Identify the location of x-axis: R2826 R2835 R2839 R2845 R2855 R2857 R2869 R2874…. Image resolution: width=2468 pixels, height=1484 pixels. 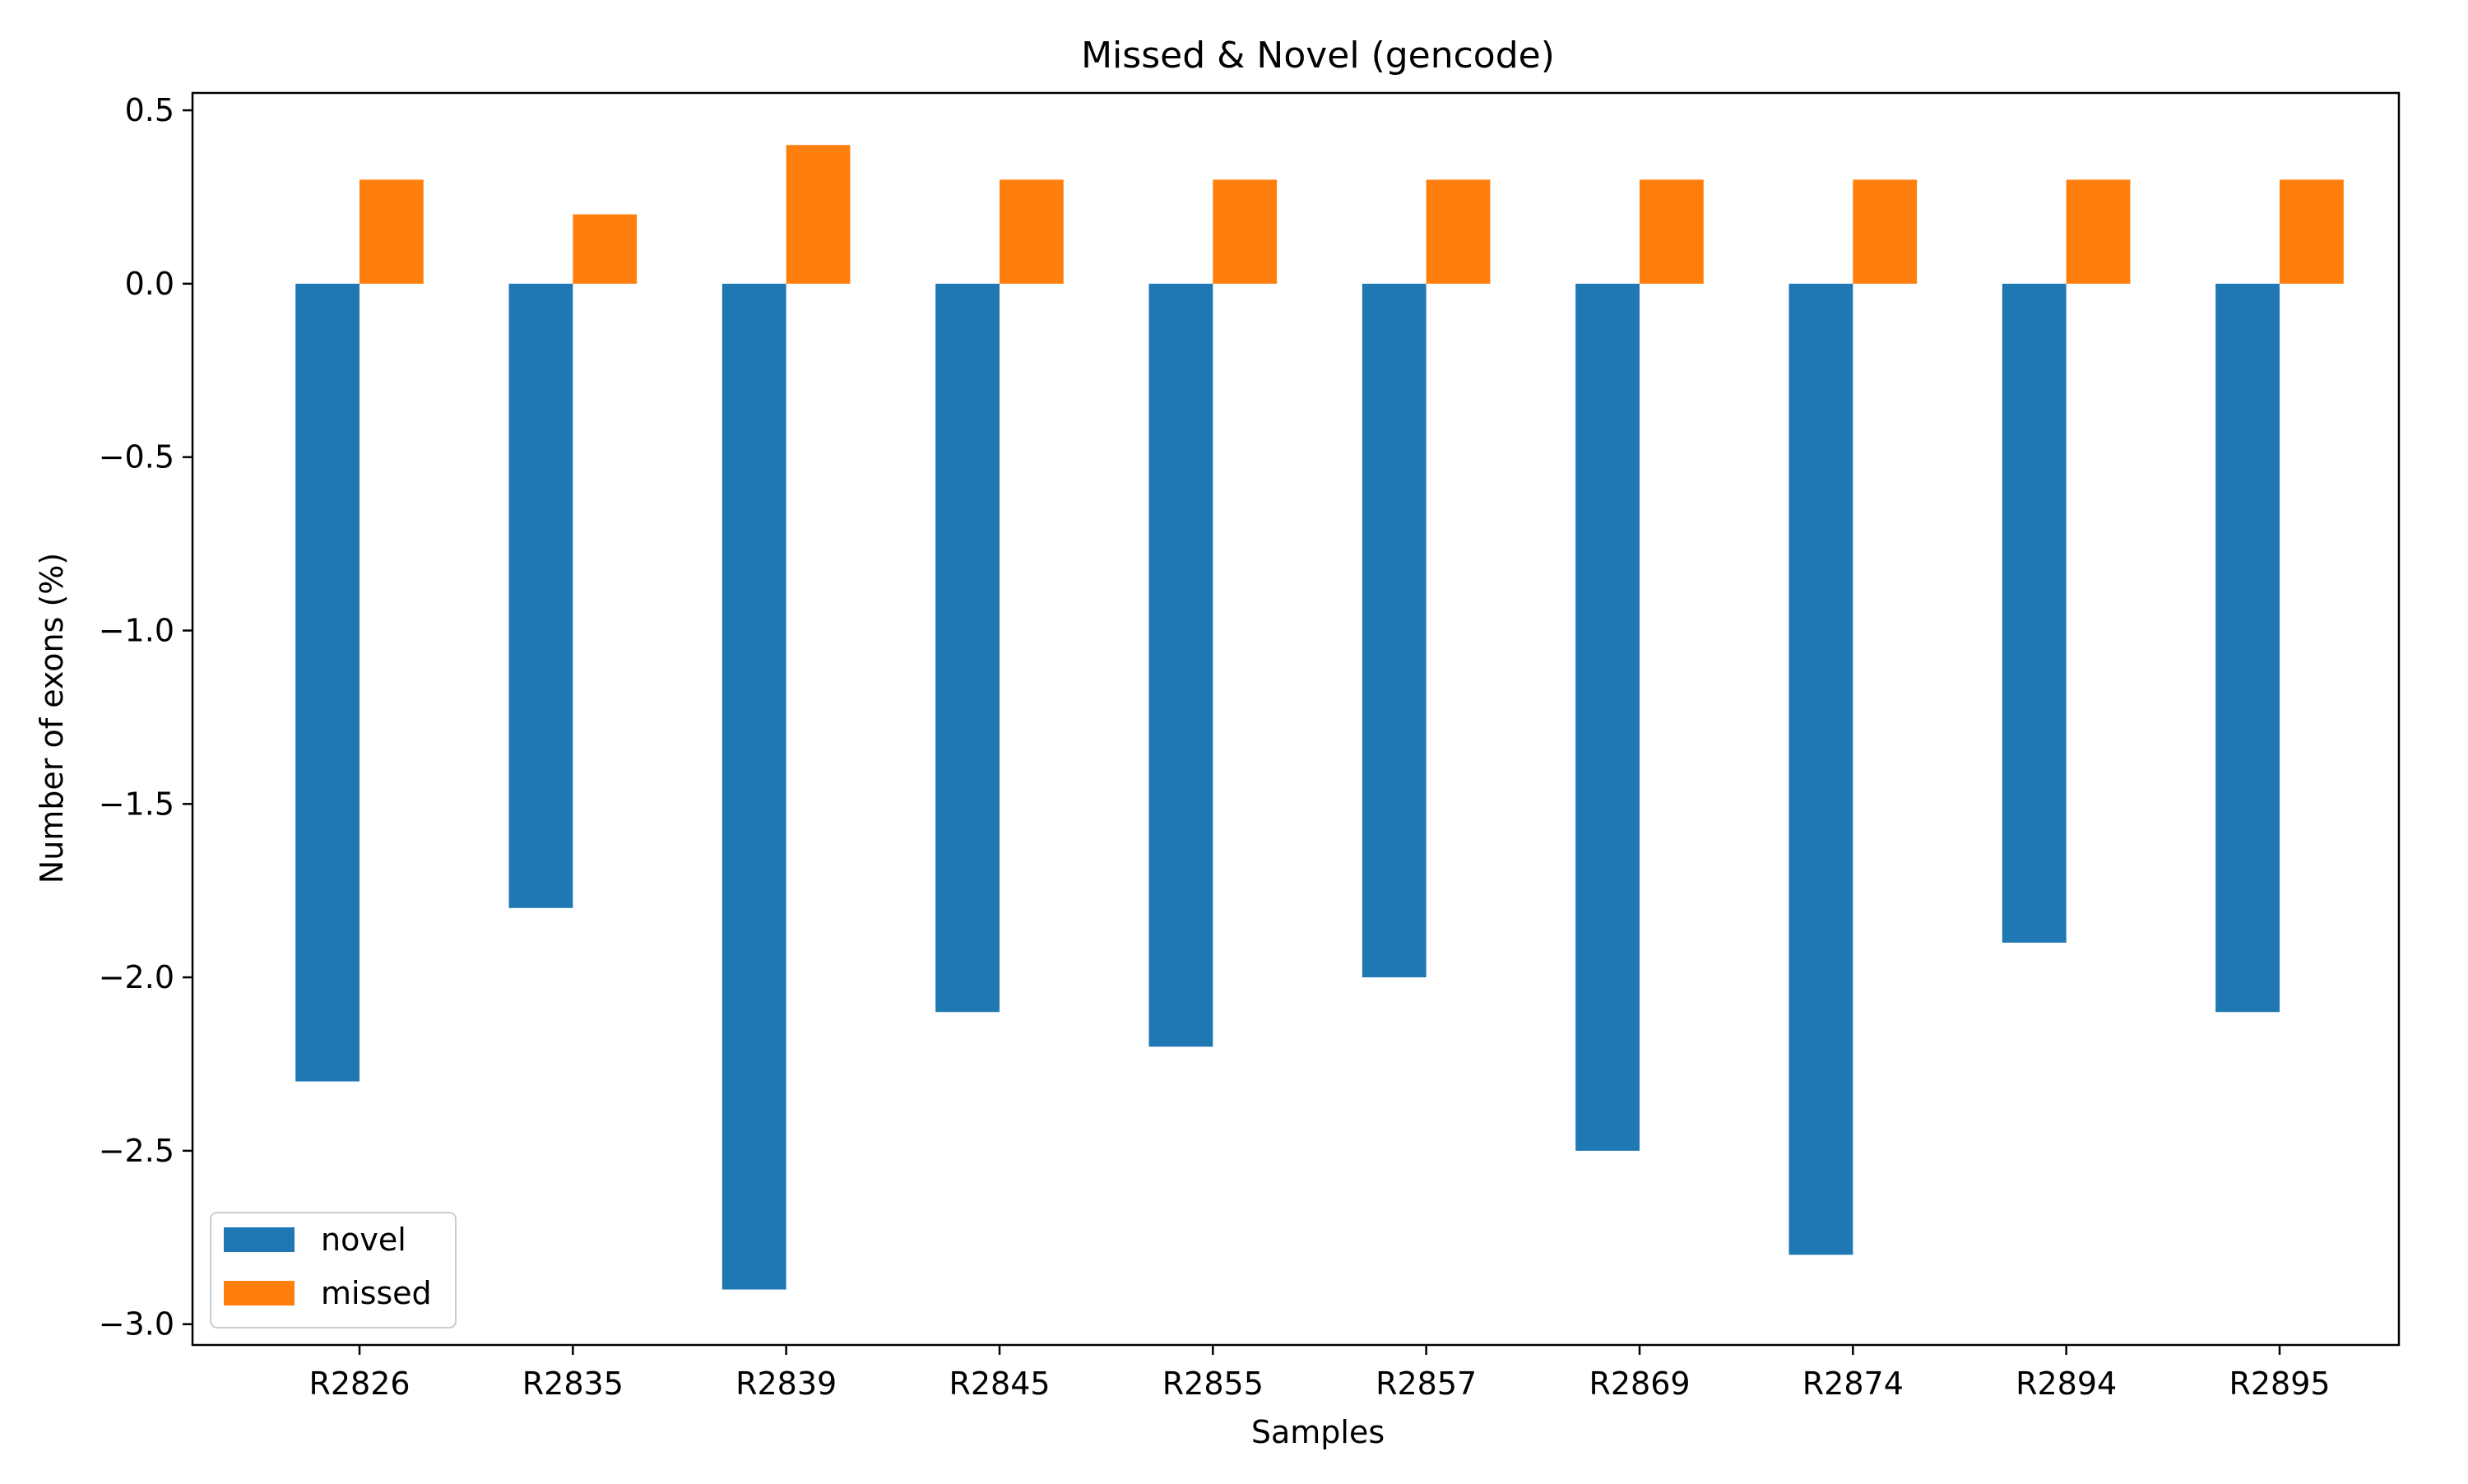
(1319, 1373).